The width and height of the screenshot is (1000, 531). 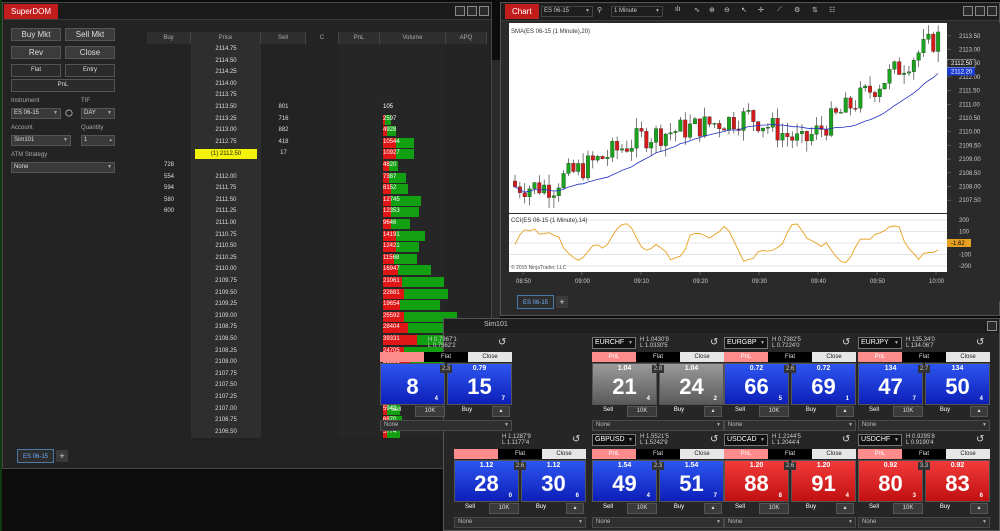 What do you see at coordinates (317, 410) in the screenshot?
I see `ladder-row: 2107.00 5942` at bounding box center [317, 410].